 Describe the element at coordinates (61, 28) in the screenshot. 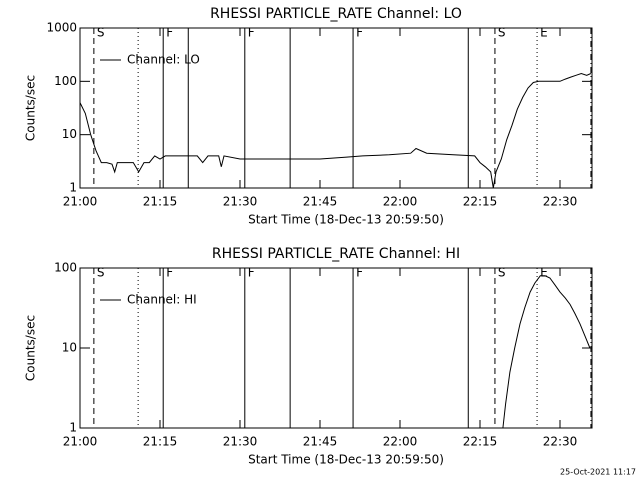

I see `y-tick-label: 1000` at that location.